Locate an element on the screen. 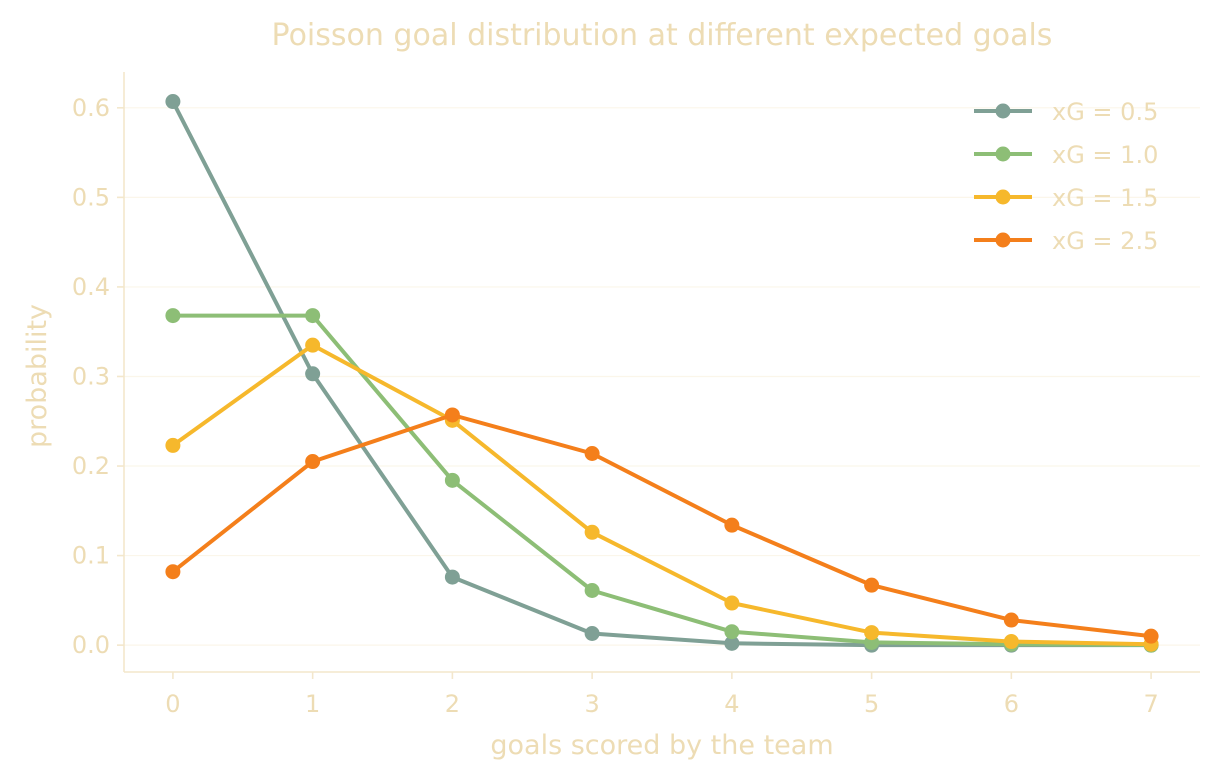 The image size is (1220, 780). legend-item: xG = 2.5 is located at coordinates (1066, 241).